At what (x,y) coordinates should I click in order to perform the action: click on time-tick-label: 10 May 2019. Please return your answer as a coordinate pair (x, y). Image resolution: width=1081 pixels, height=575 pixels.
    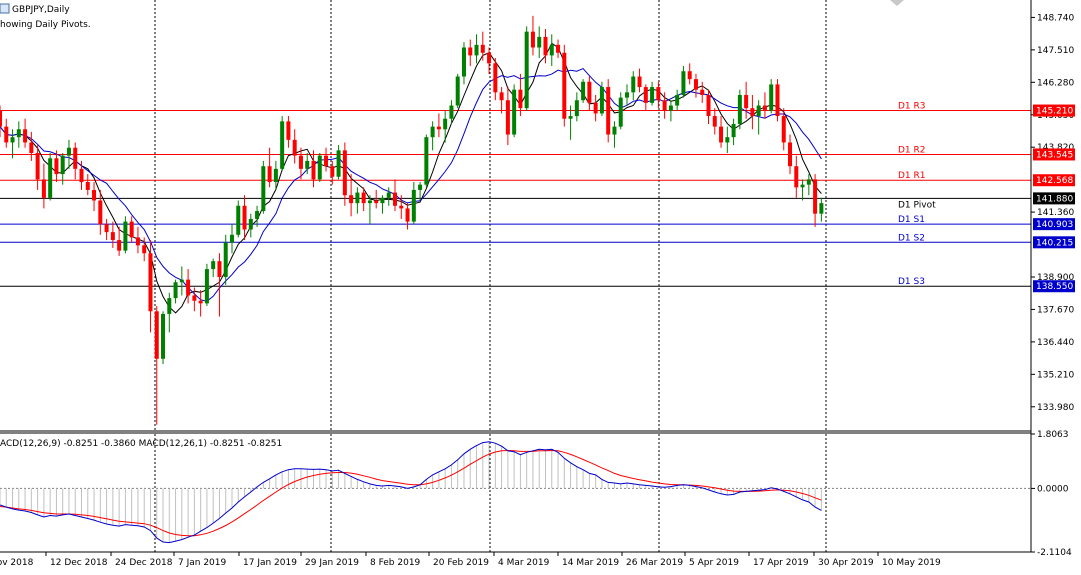
    Looking at the image, I should click on (911, 563).